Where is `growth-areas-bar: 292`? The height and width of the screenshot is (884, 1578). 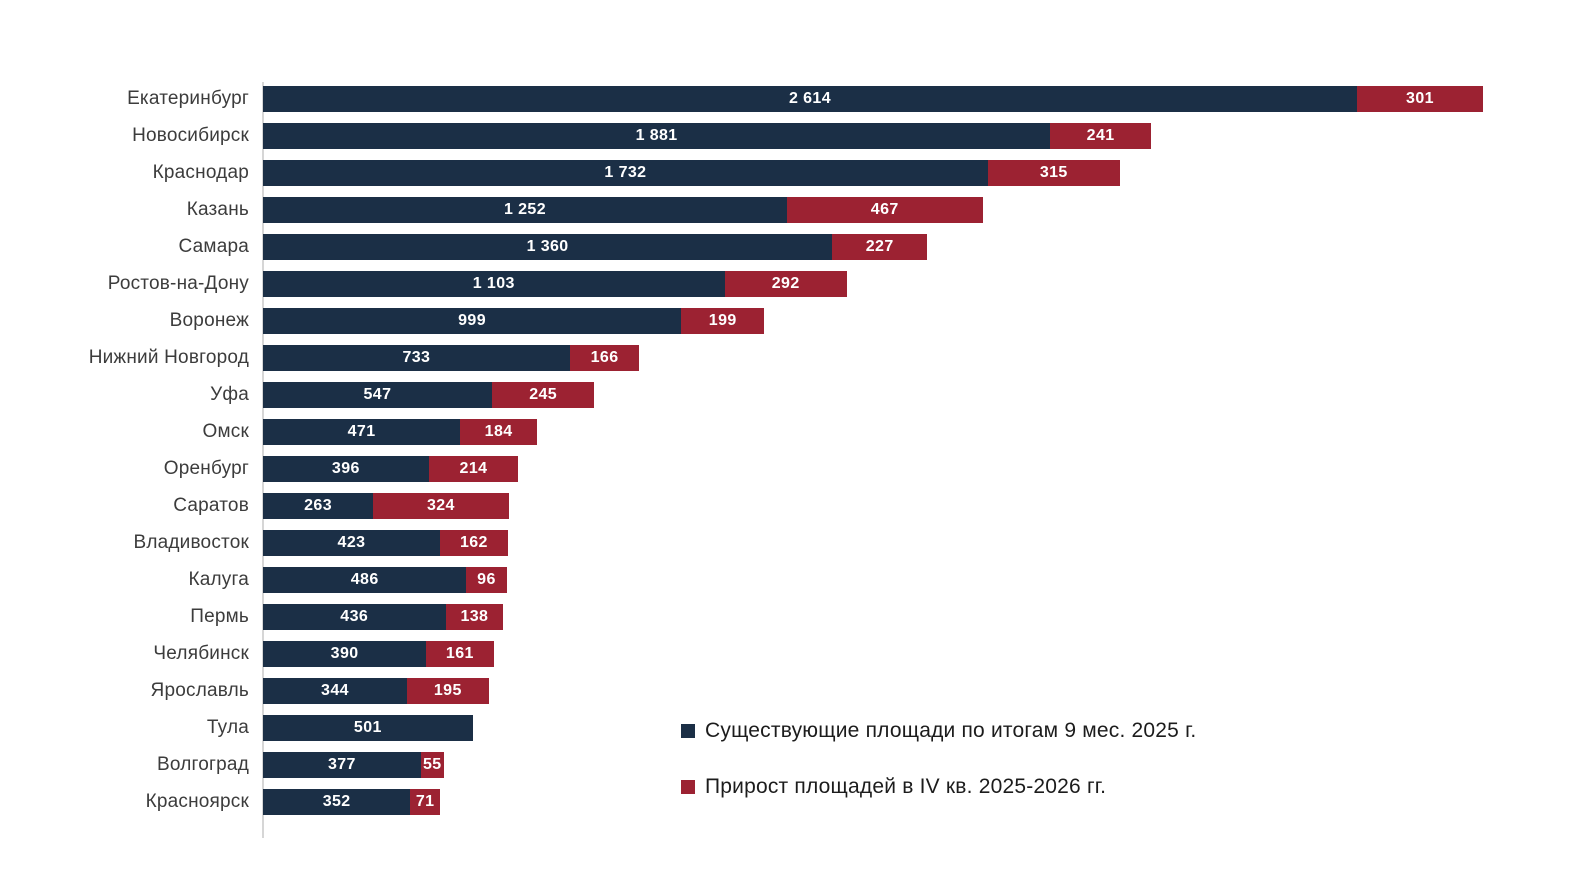 growth-areas-bar: 292 is located at coordinates (785, 283).